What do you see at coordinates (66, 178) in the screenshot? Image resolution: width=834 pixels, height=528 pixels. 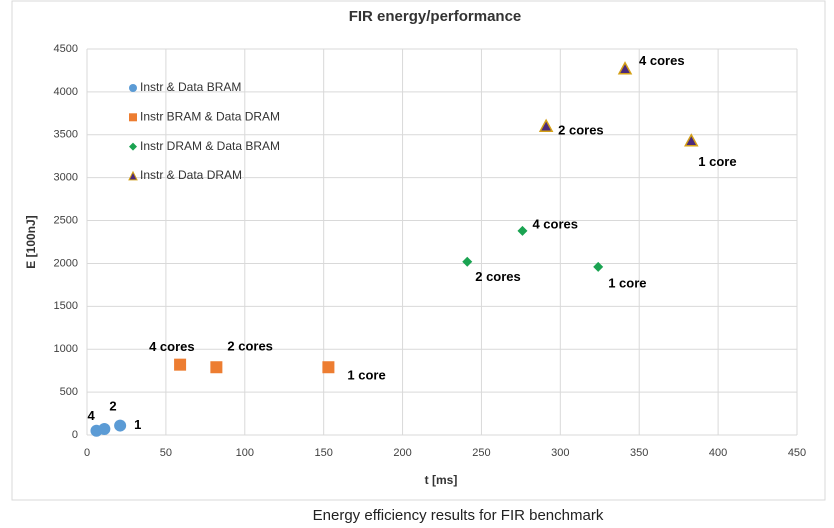 I see `y-tick-label: 3000` at bounding box center [66, 178].